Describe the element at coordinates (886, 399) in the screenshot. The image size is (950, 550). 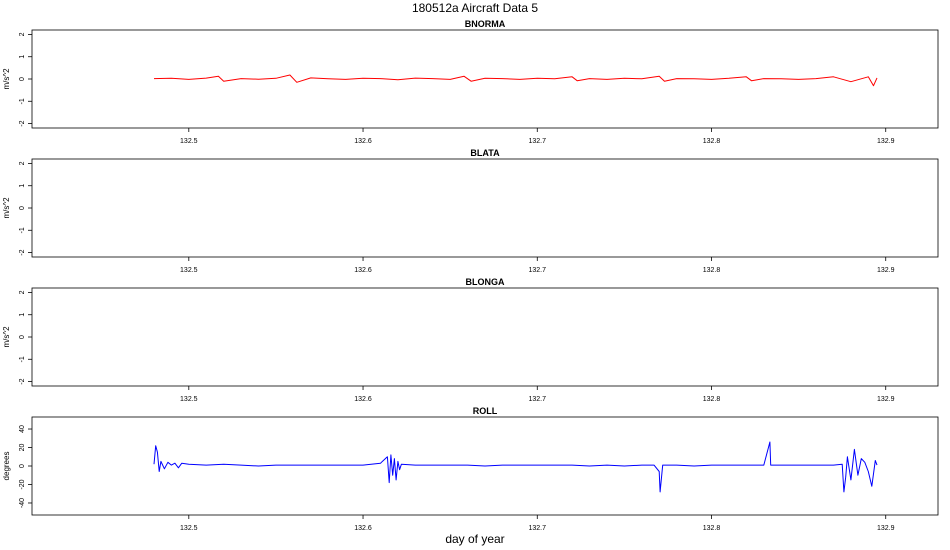
I see `panel-3-x-tick-label: 132.9` at that location.